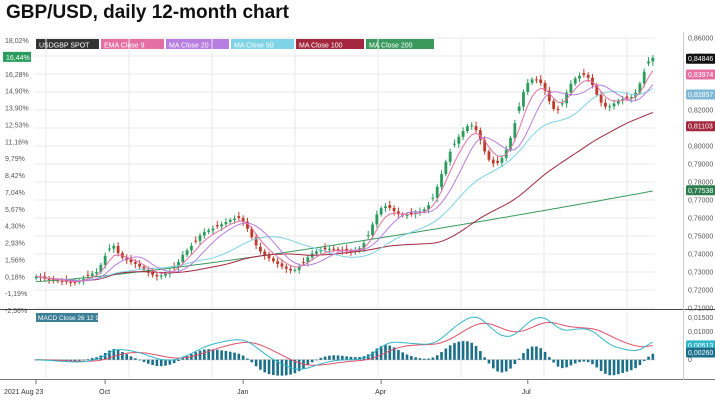 Image resolution: width=715 pixels, height=402 pixels. Describe the element at coordinates (700, 352) in the screenshot. I see `value-marker` at that location.